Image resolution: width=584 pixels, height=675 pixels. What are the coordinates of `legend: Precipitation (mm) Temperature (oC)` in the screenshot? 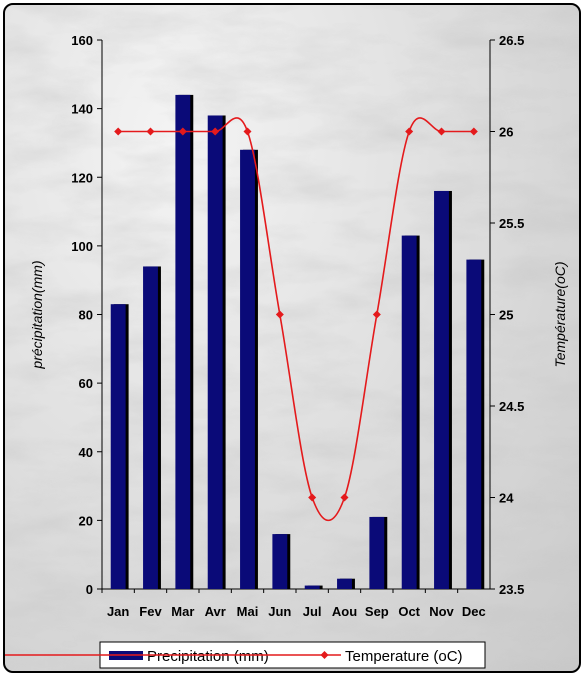 It's located at (245, 655).